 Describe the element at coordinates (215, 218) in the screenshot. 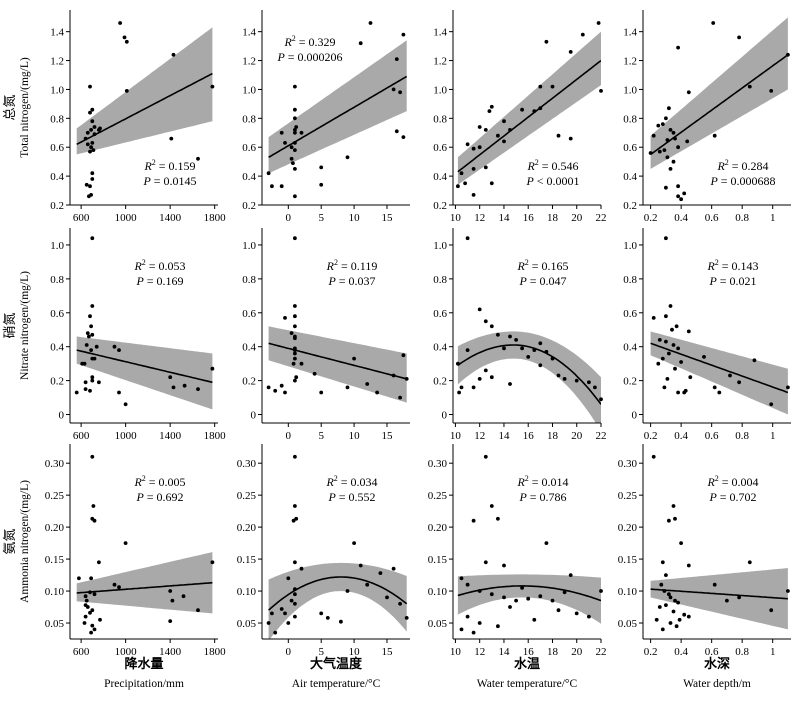

I see `x-tick-label: 1800` at that location.